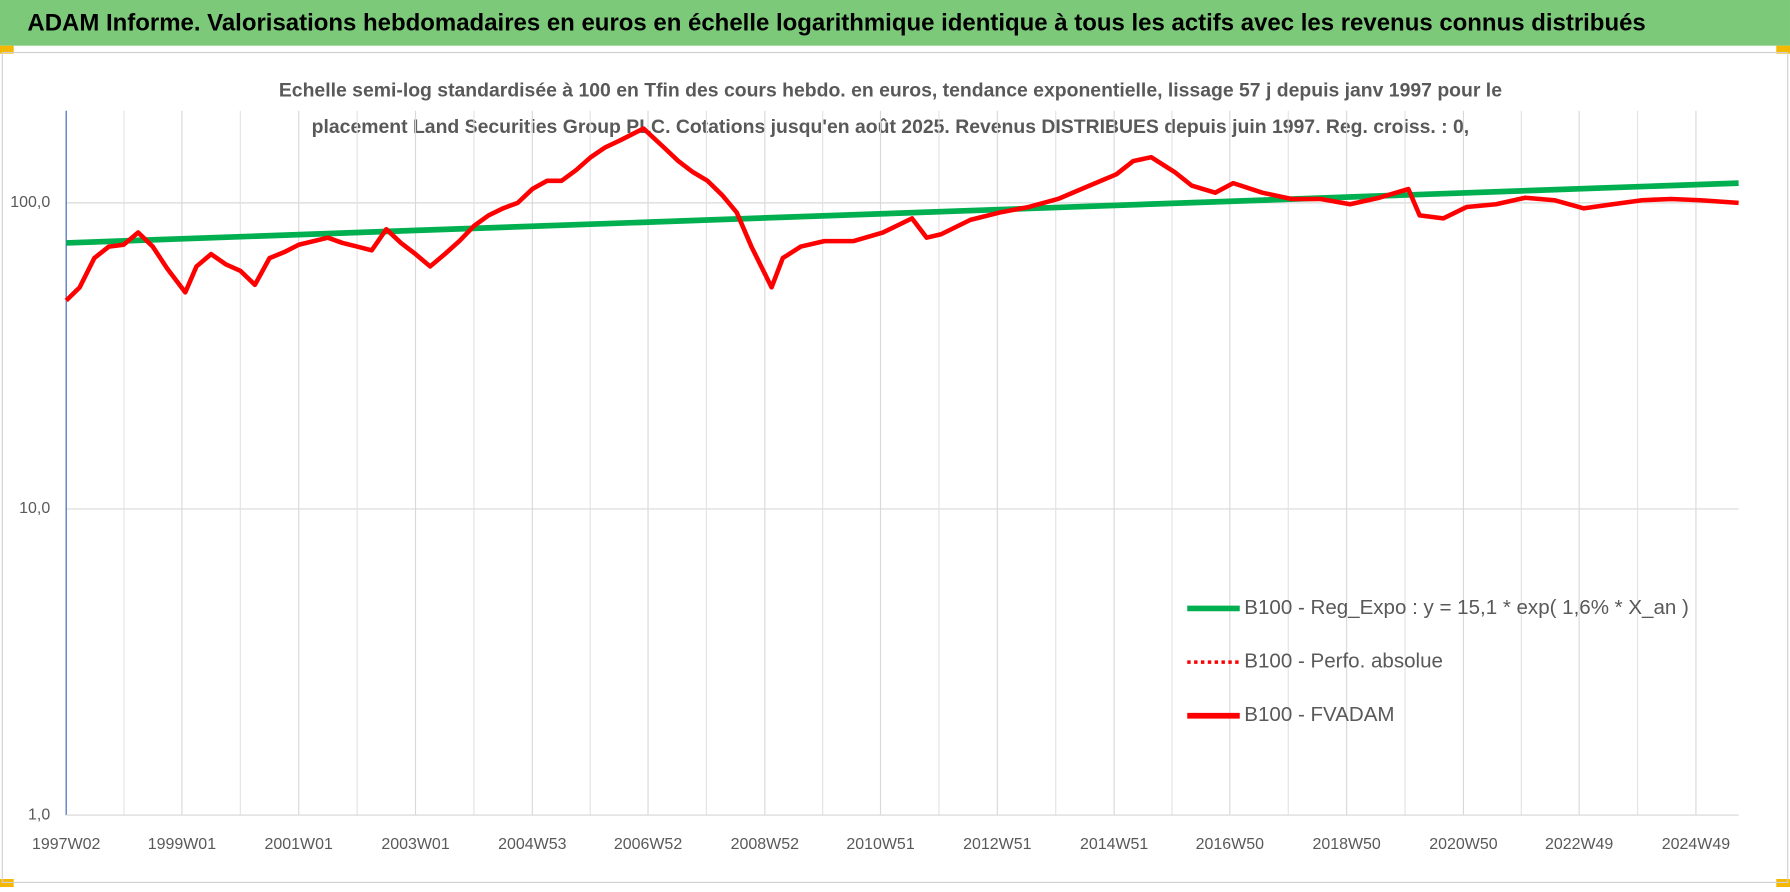  Describe the element at coordinates (1230, 844) in the screenshot. I see `x-tick-label: 2016W50` at that location.